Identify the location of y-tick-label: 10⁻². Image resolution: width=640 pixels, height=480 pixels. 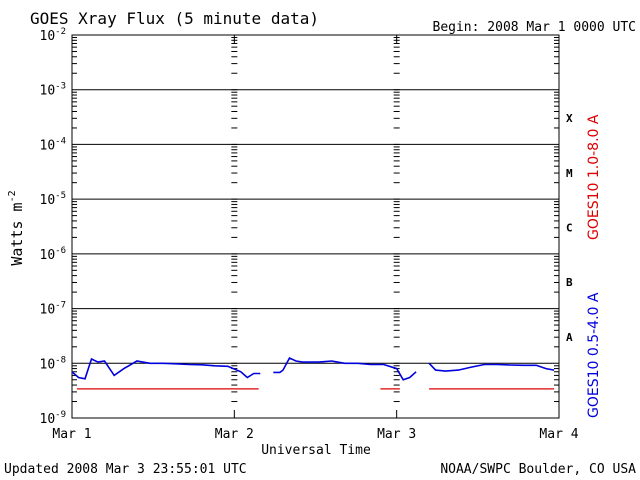
(53, 35).